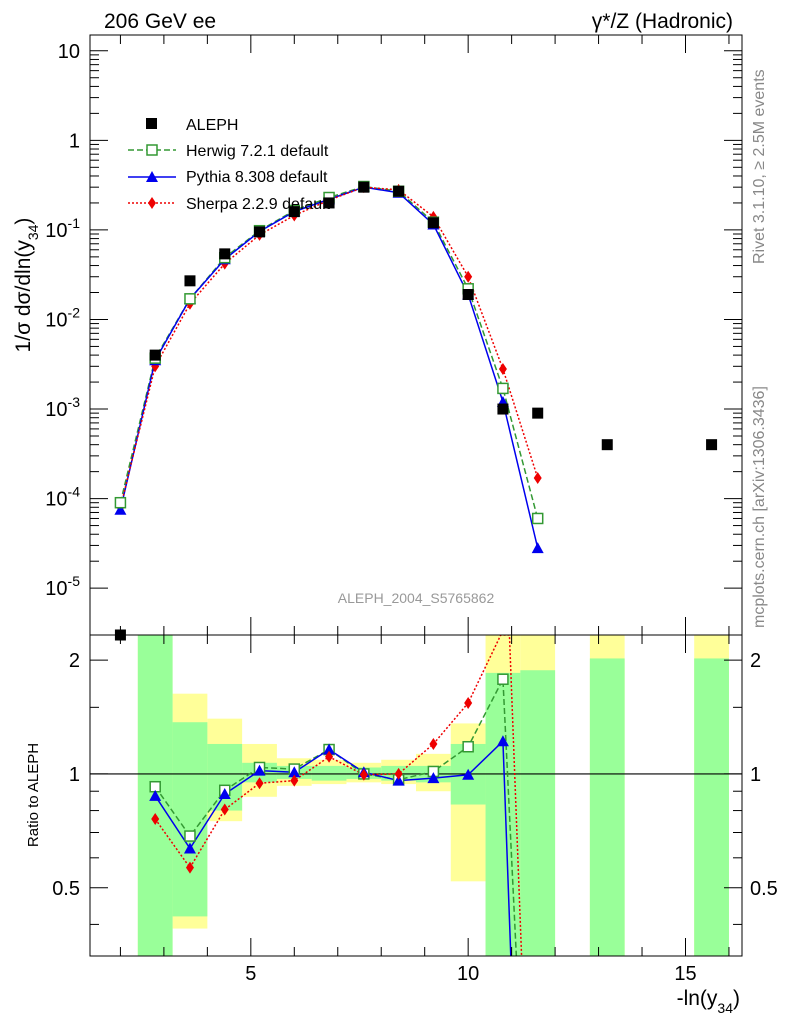 This screenshot has width=786, height=1024. Describe the element at coordinates (708, 1001) in the screenshot. I see `x-axis-title: -ln(y34)` at that location.